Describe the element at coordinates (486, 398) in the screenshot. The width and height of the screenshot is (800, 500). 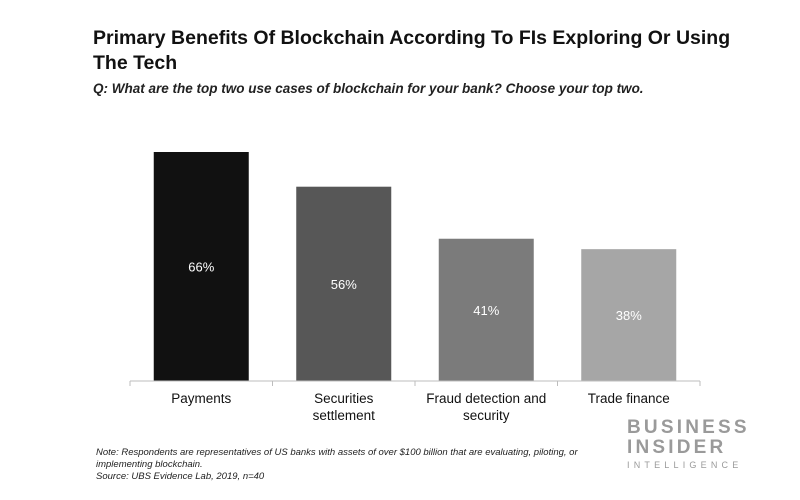
I see `category-label-3-line-1: Fraud detection and` at that location.